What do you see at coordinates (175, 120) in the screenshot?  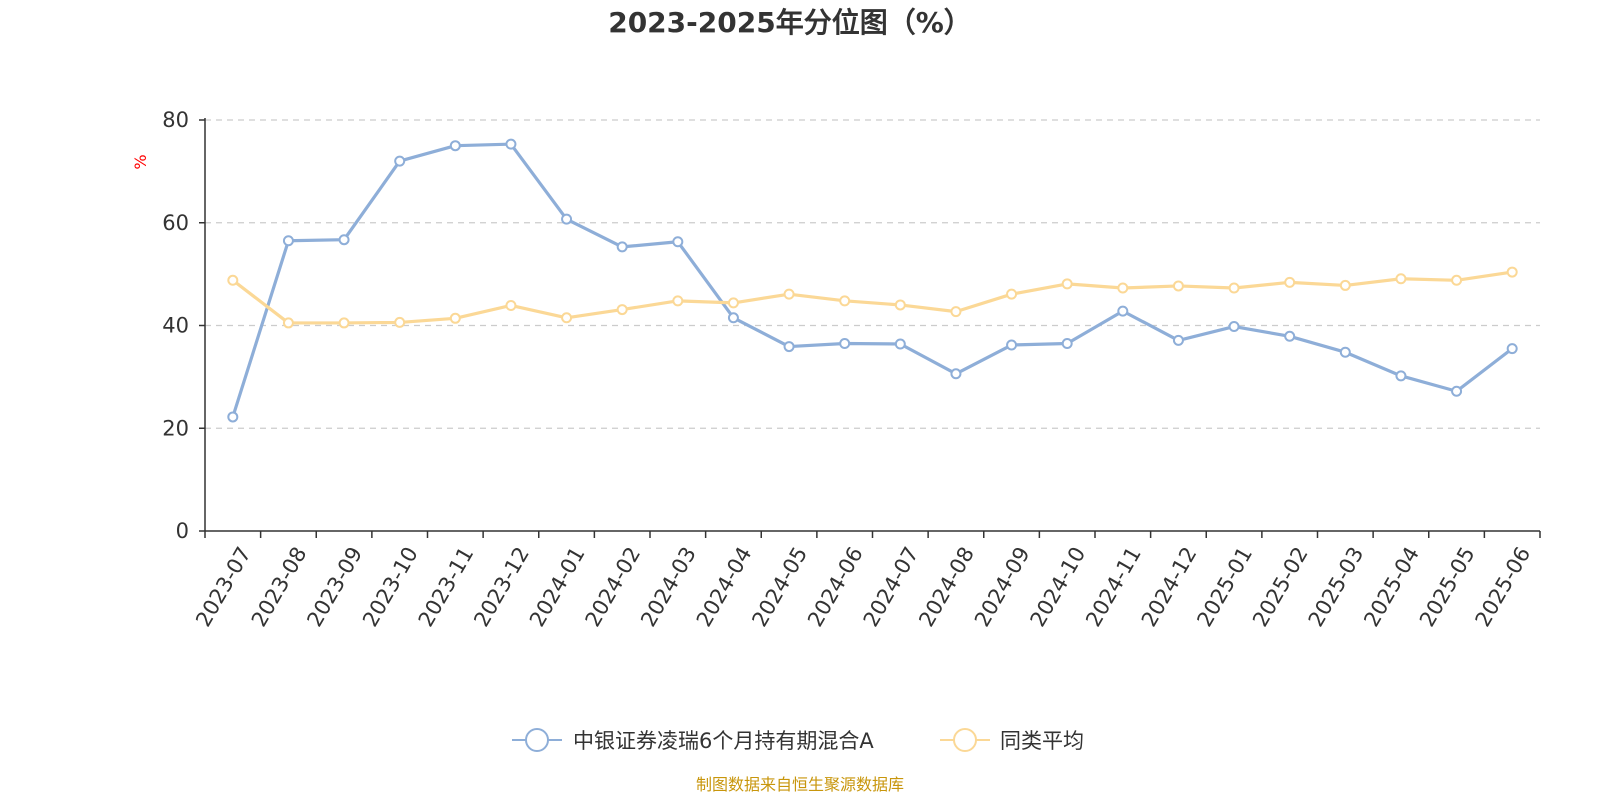 I see `y-tick-label: 80` at bounding box center [175, 120].